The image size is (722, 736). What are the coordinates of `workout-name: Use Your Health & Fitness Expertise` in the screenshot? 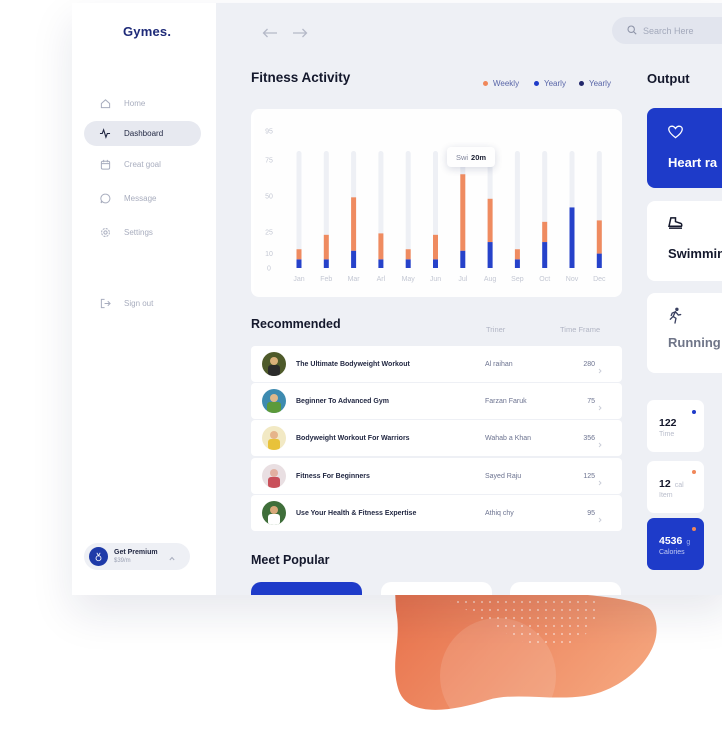 It's located at (356, 513).